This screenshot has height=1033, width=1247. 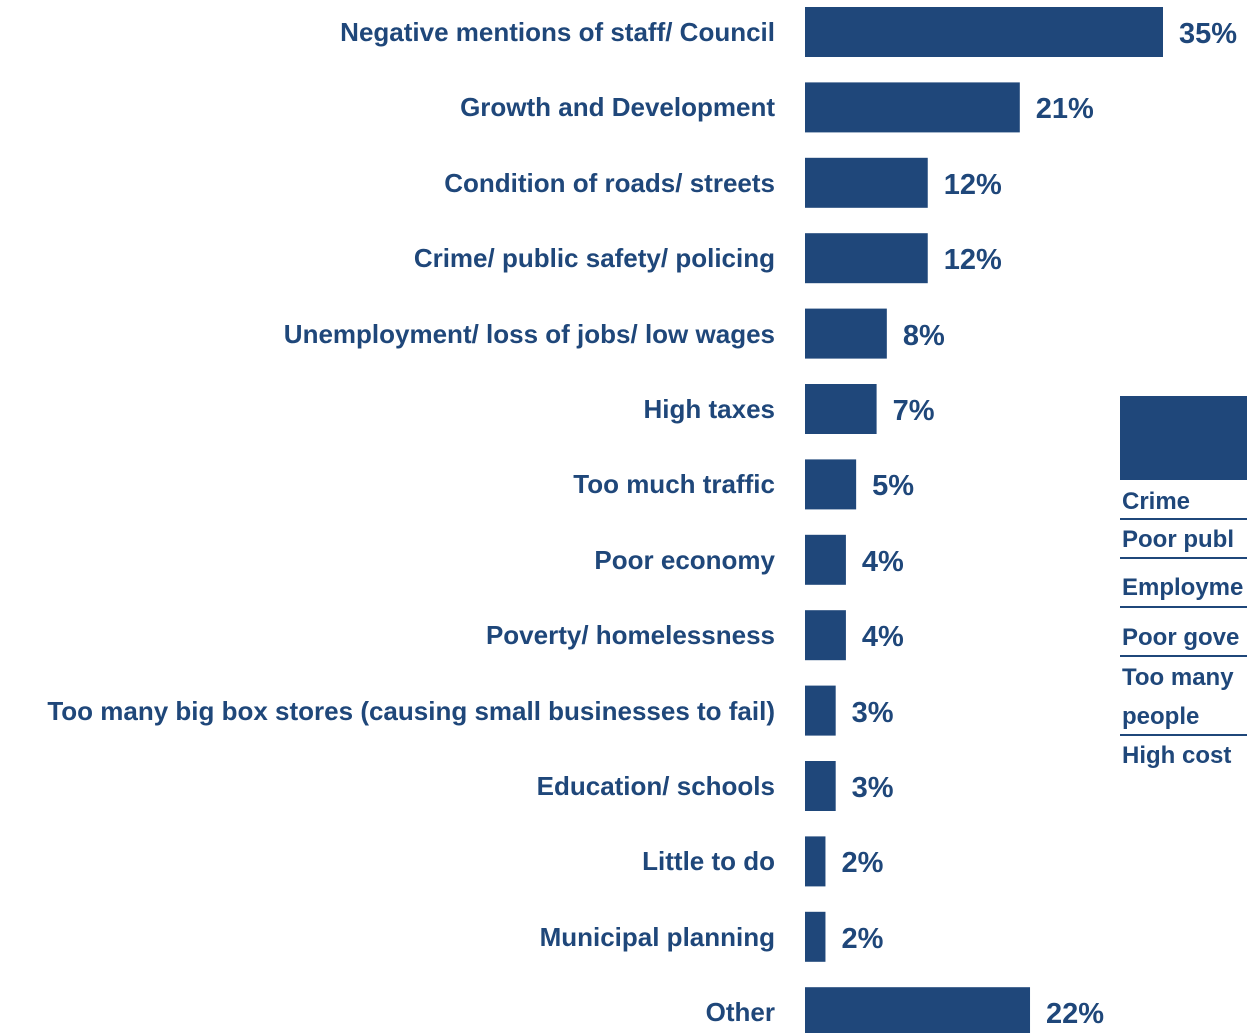 What do you see at coordinates (609, 182) in the screenshot?
I see `category-label: Condition of roads/ streets` at bounding box center [609, 182].